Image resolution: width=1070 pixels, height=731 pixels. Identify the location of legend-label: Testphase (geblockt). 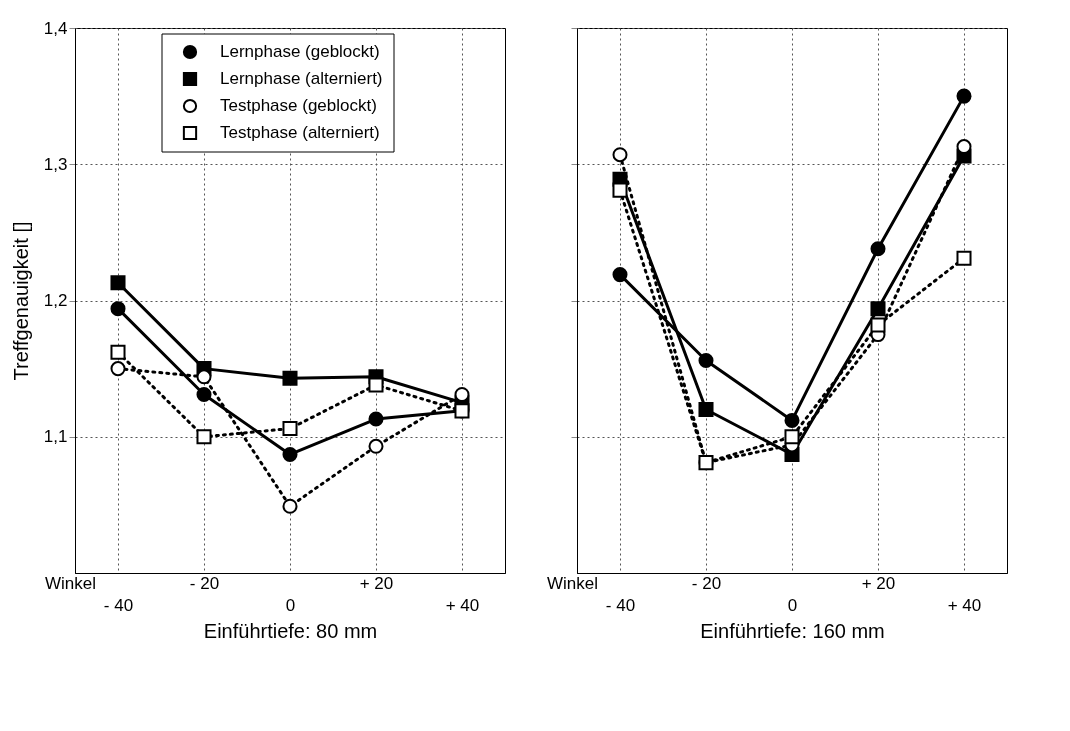
(298, 105).